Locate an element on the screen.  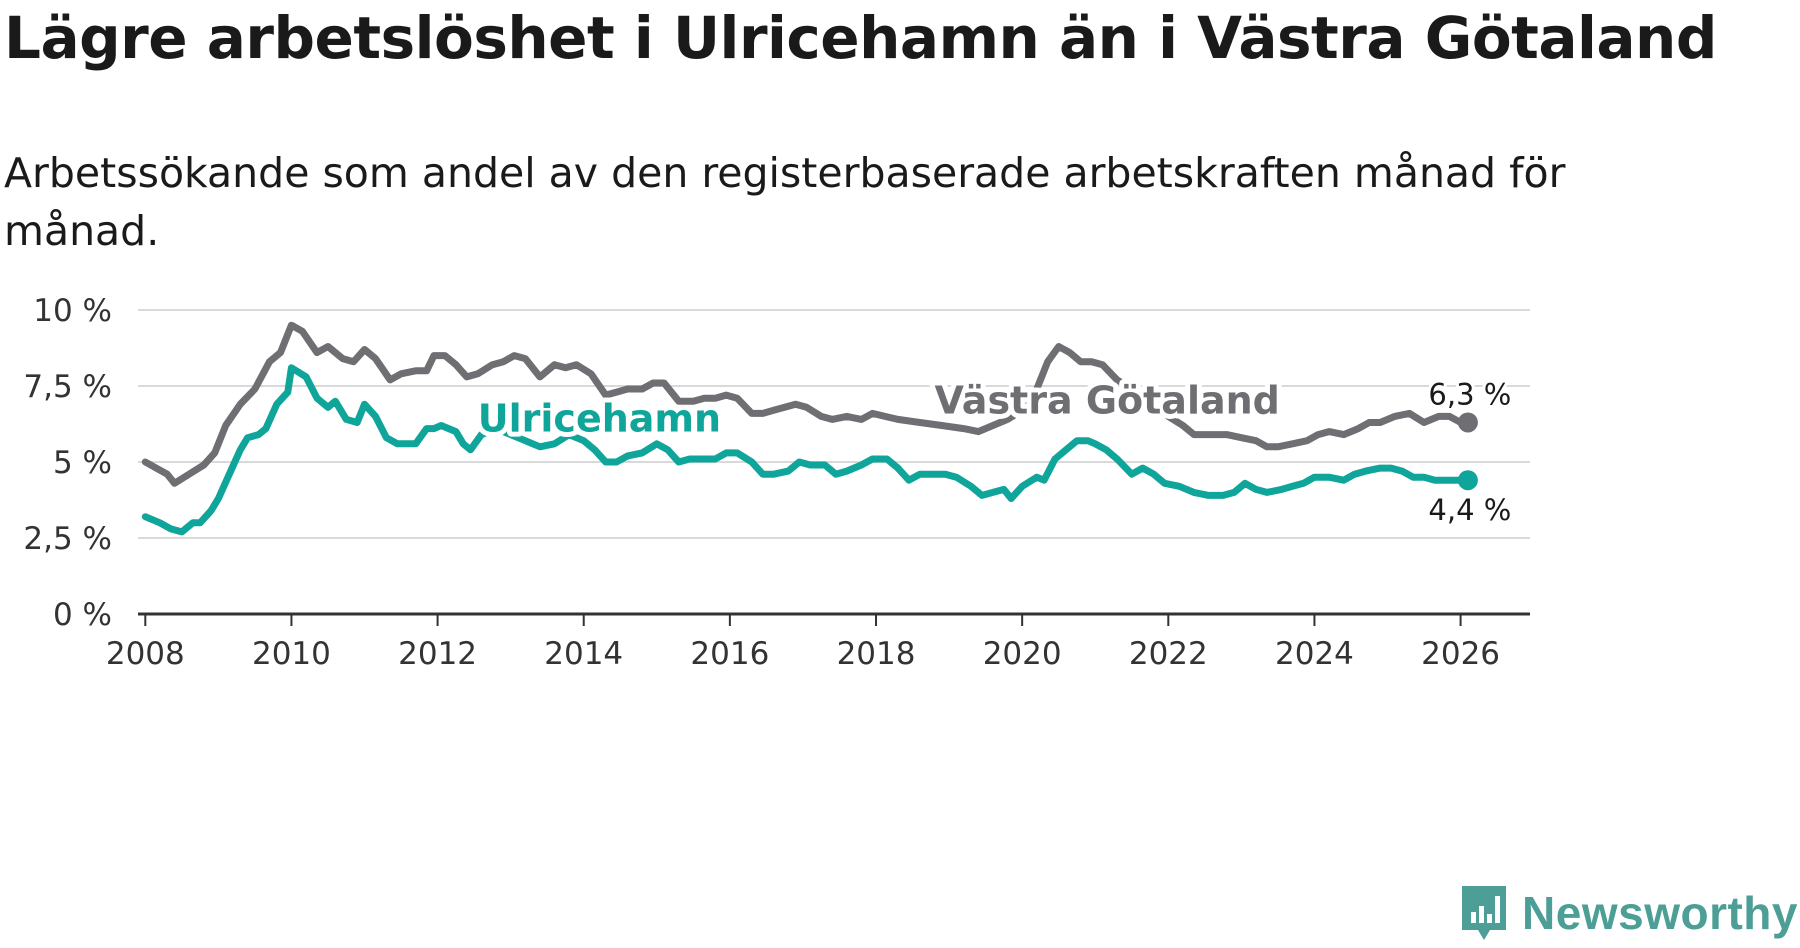
bar-chart-icon is located at coordinates (1484, 913).